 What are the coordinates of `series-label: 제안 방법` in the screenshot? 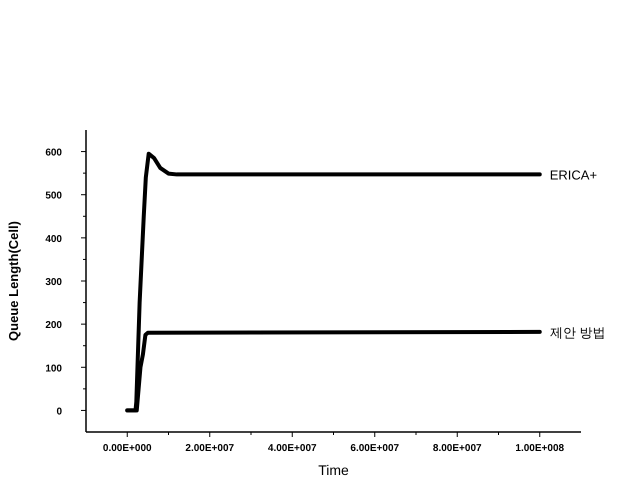 It's located at (578, 332).